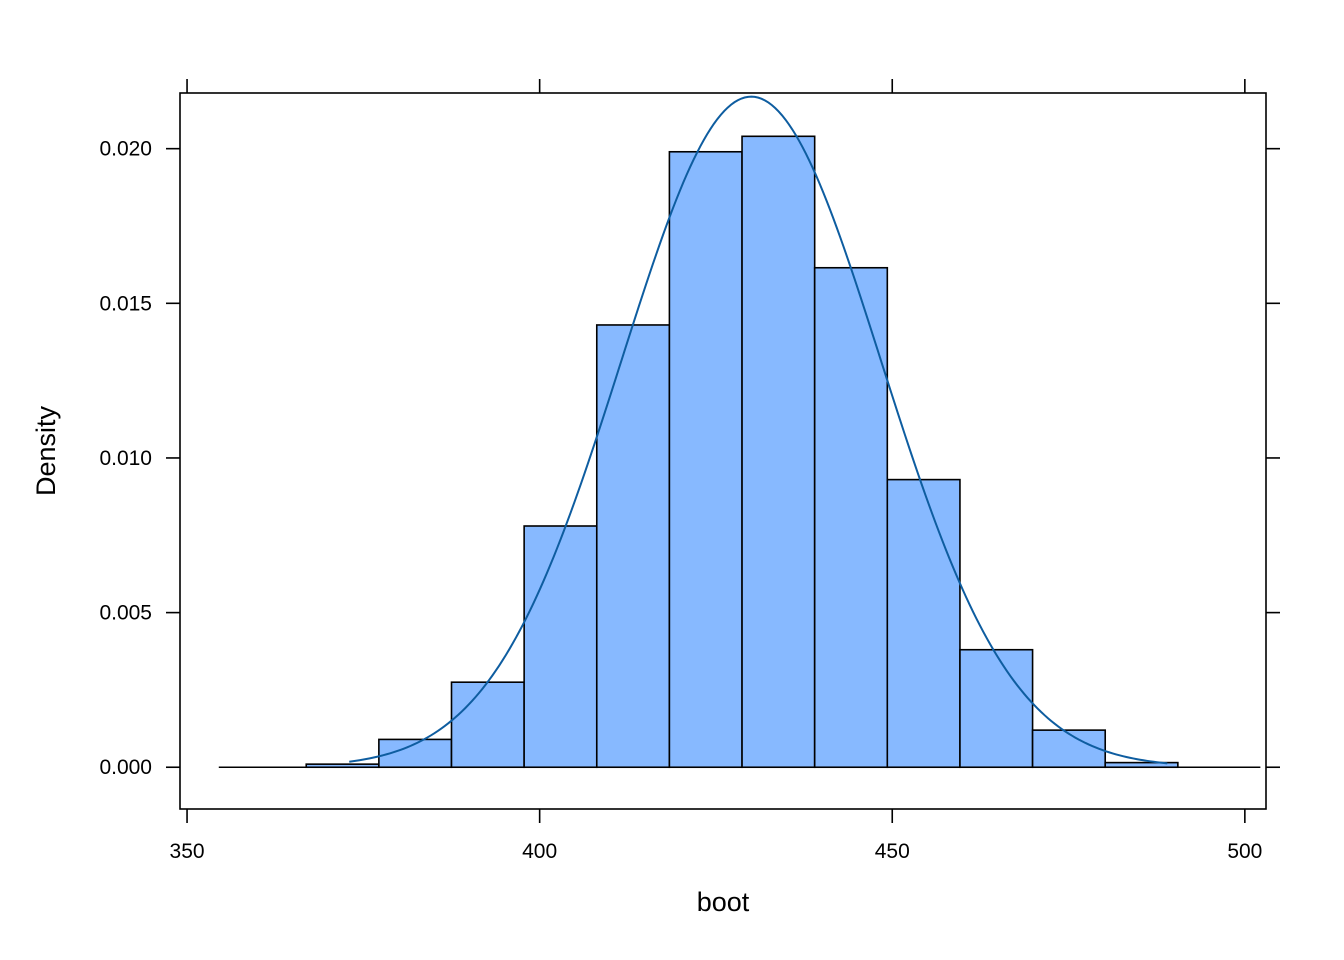 This screenshot has height=960, width=1344. I want to click on x-tick-label: 400, so click(539, 851).